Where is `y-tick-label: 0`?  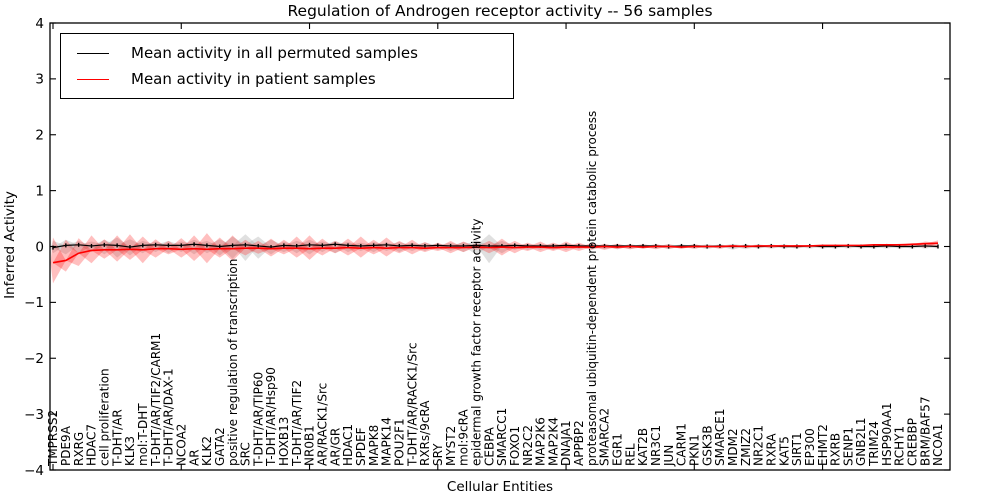
y-tick-label: 0 is located at coordinates (39, 247).